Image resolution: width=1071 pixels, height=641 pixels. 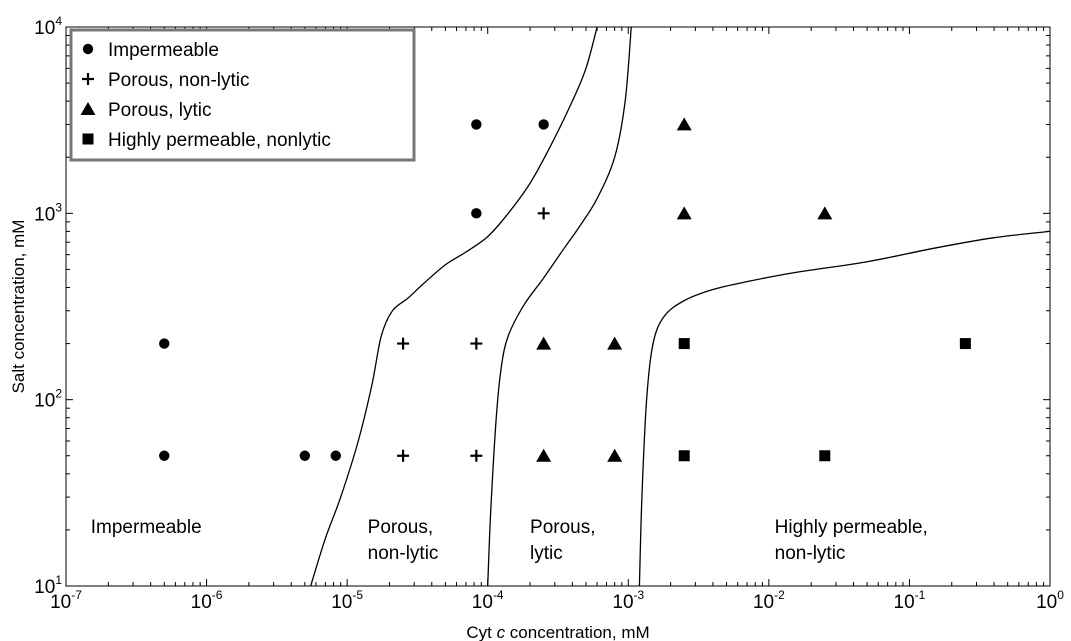 I want to click on y-tick-label: 10¹, so click(x=48, y=585).